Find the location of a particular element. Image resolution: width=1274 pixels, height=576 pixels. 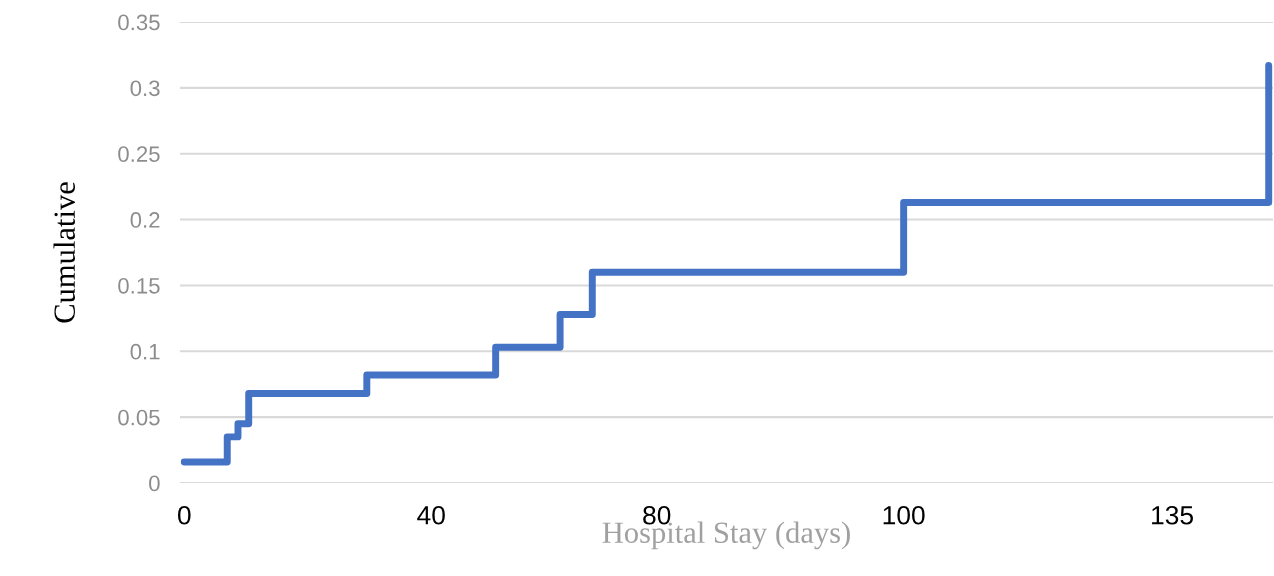

x-tick-label: 100 is located at coordinates (904, 515).